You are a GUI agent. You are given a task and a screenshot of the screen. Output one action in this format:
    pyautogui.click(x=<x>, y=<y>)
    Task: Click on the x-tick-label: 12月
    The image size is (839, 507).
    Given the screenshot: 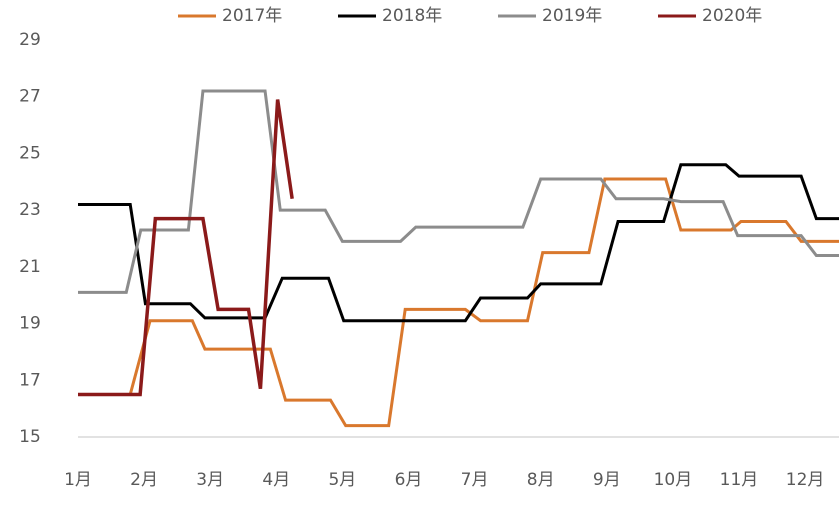 What is the action you would take?
    pyautogui.click(x=805, y=480)
    